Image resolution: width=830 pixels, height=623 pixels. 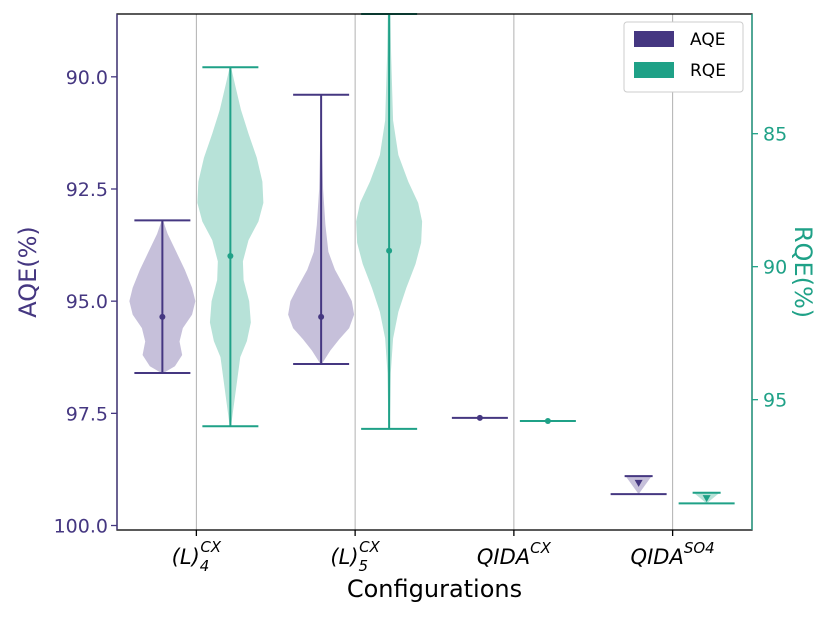 What do you see at coordinates (775, 401) in the screenshot?
I see `right-tick-label: 95` at bounding box center [775, 401].